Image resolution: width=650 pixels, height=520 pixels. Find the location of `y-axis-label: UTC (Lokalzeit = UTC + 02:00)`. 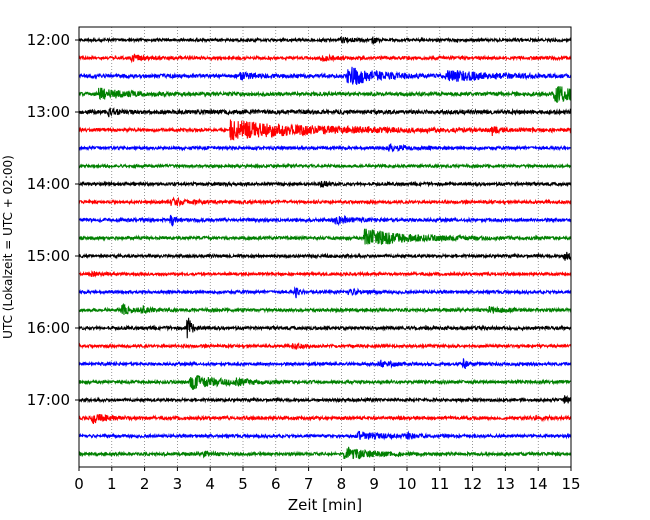

y-axis-label: UTC (Lokalzeit = UTC + 02:00) is located at coordinates (8, 247).